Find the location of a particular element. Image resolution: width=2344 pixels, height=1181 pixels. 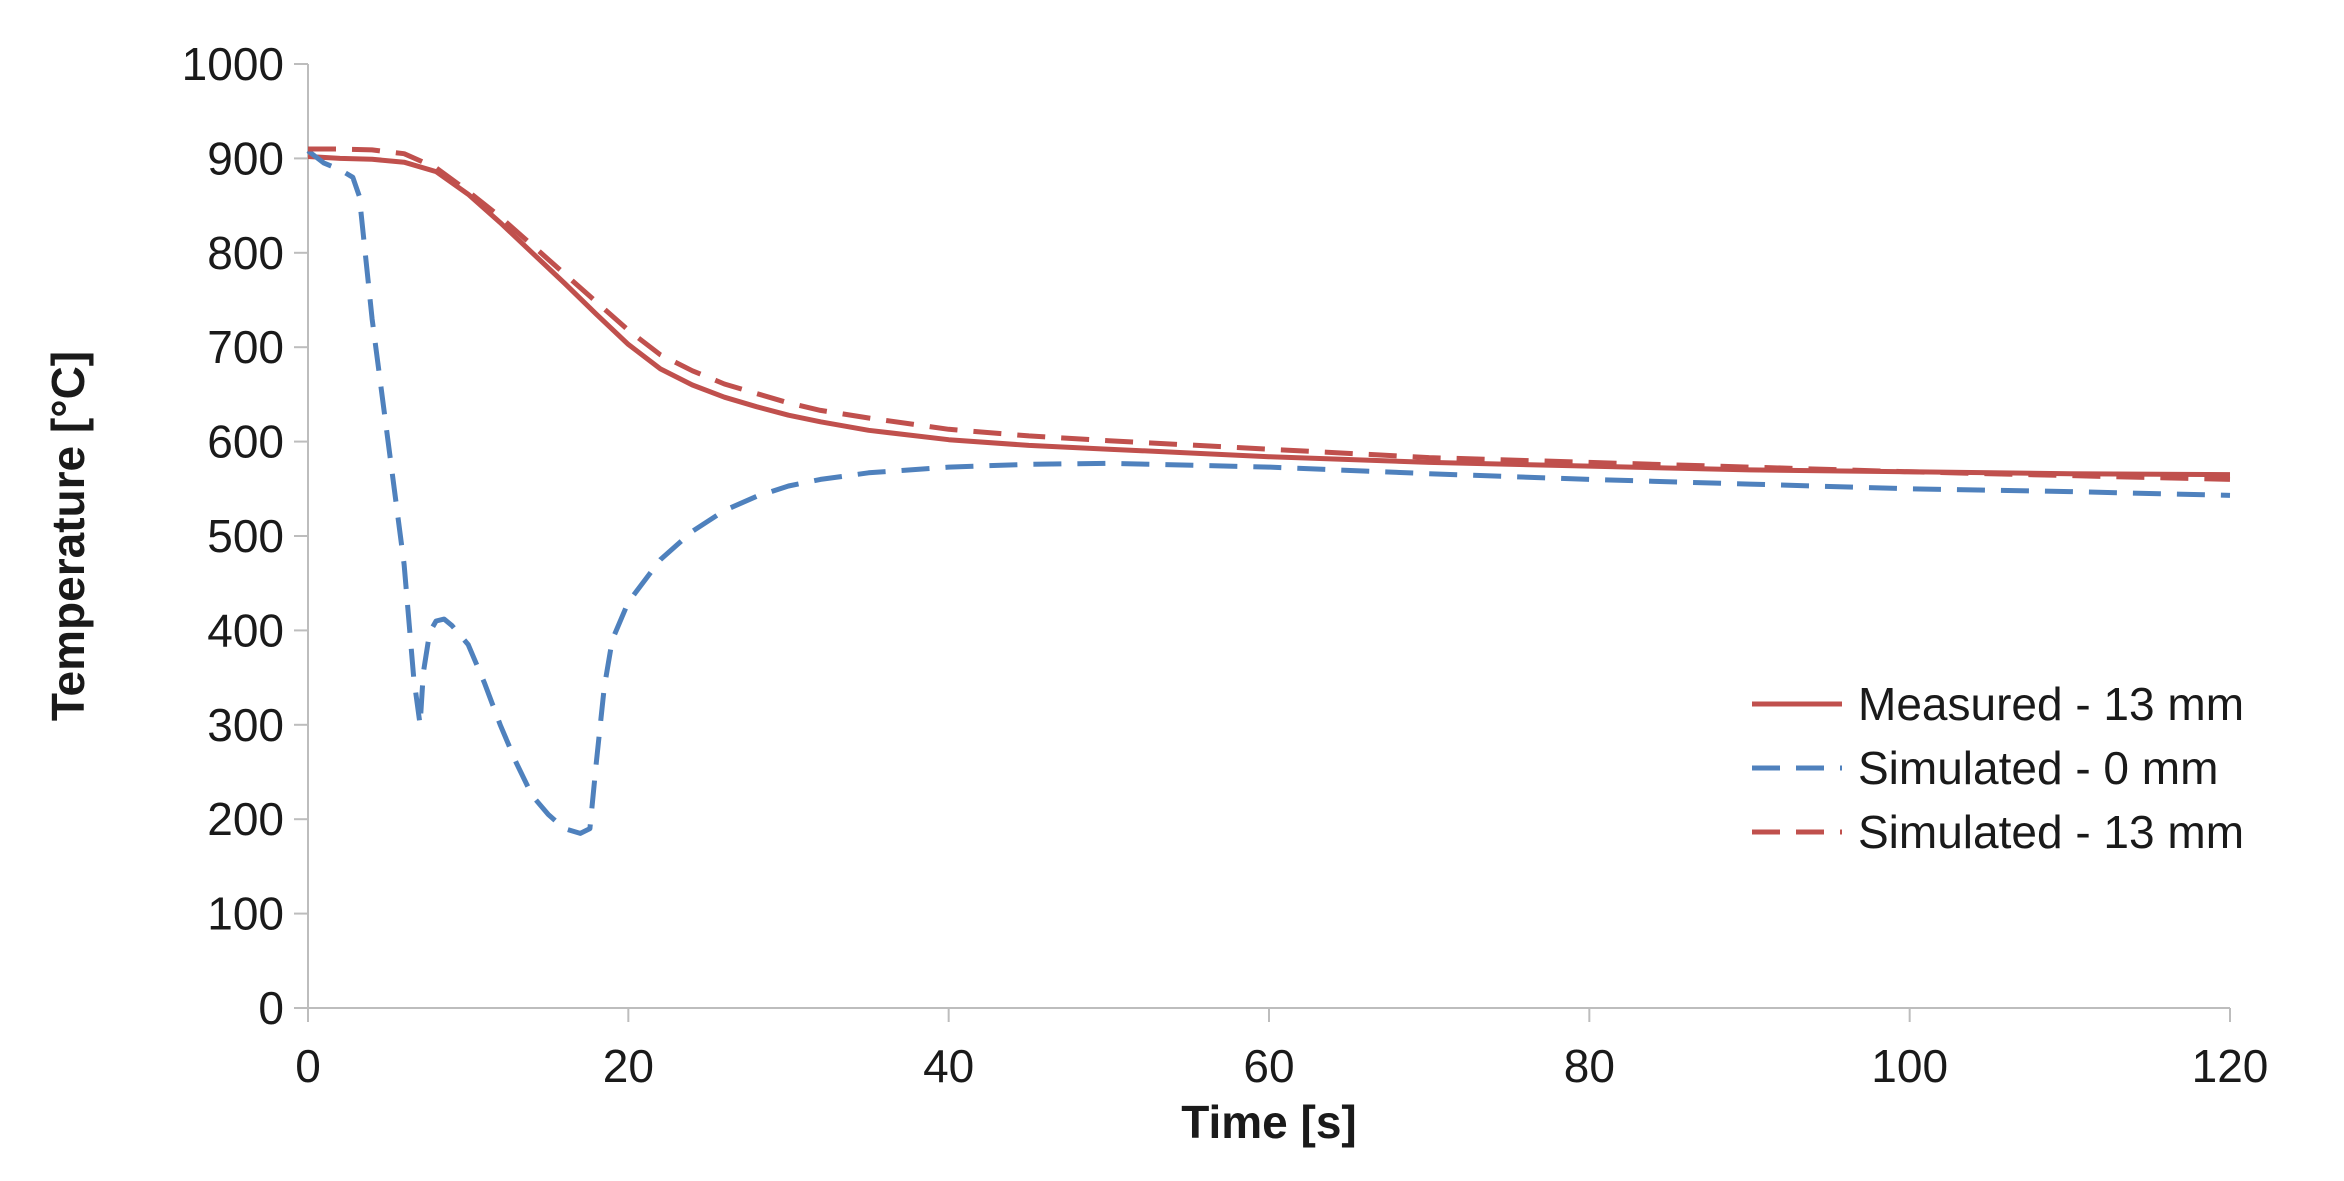

y-tick-label: 100 is located at coordinates (245, 914).